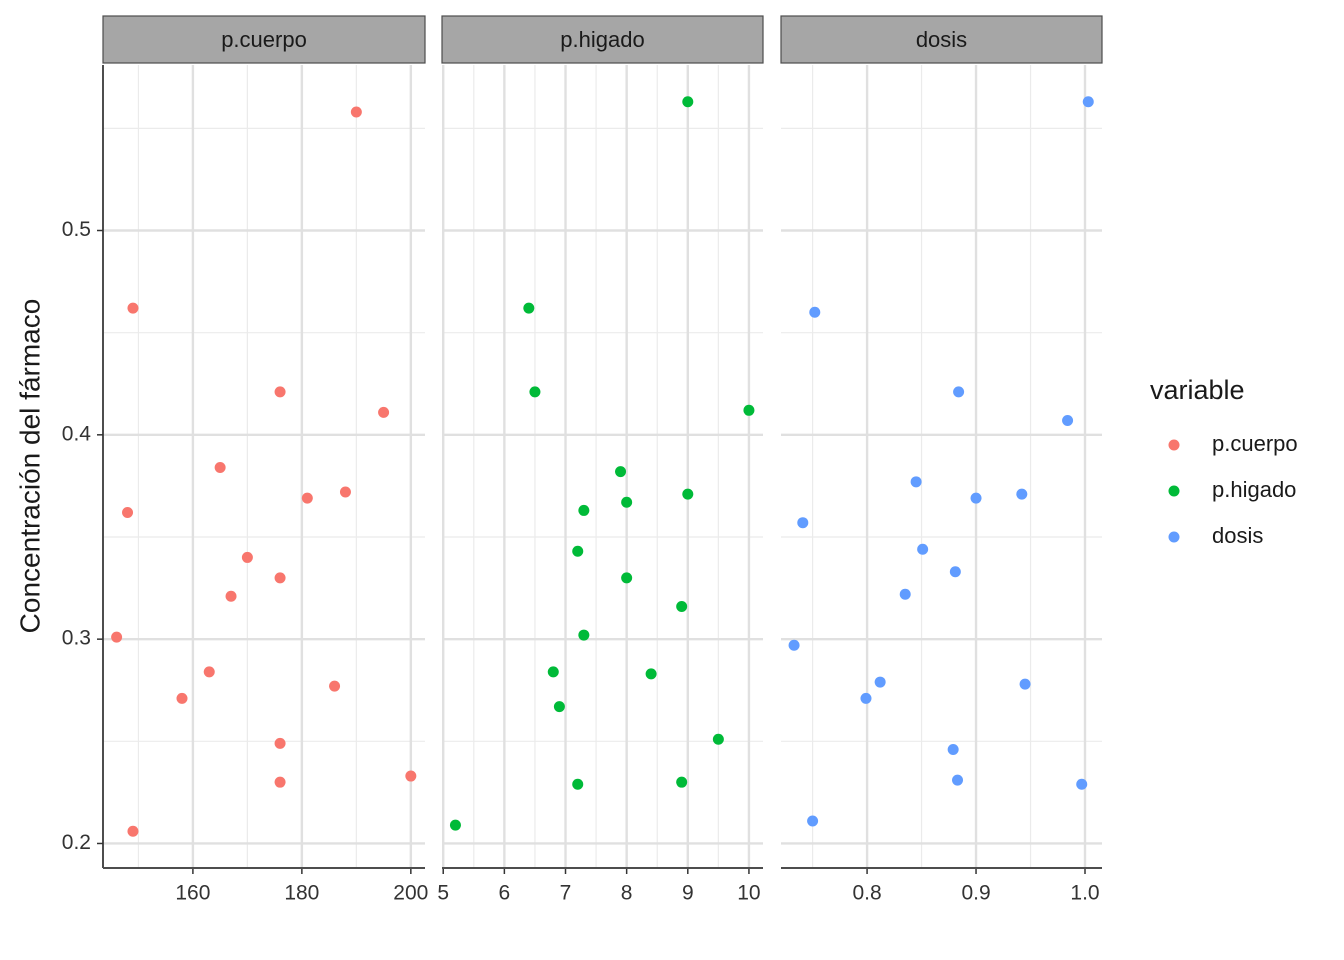 This screenshot has height=960, width=1344. I want to click on y-axis-title: Concentración del fármaco, so click(29, 466).